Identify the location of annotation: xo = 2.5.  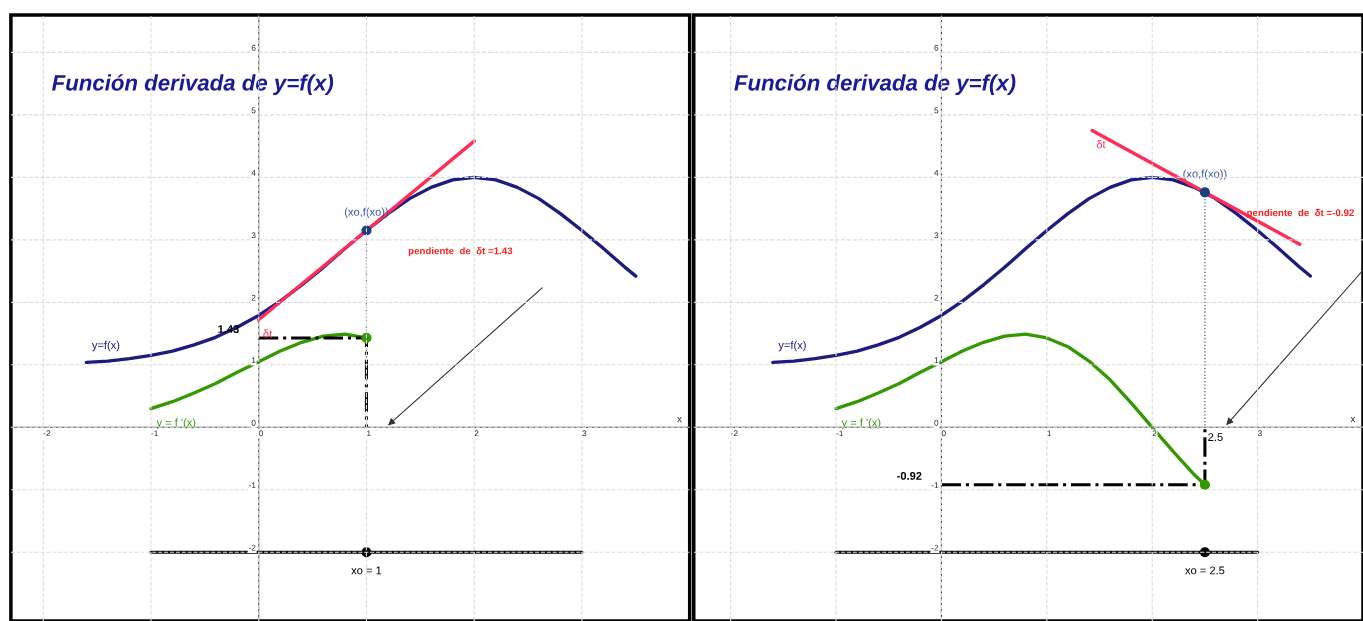
(1205, 570).